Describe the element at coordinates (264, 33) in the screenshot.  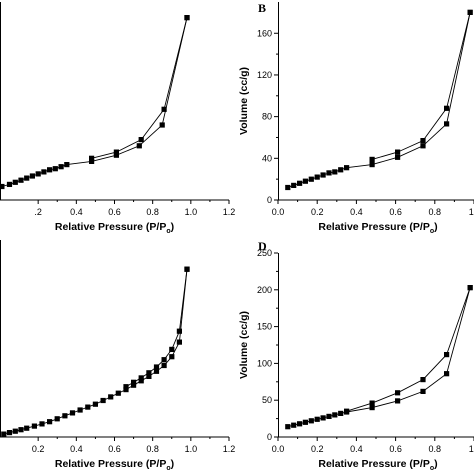
I see `y-tick-label: 160` at that location.